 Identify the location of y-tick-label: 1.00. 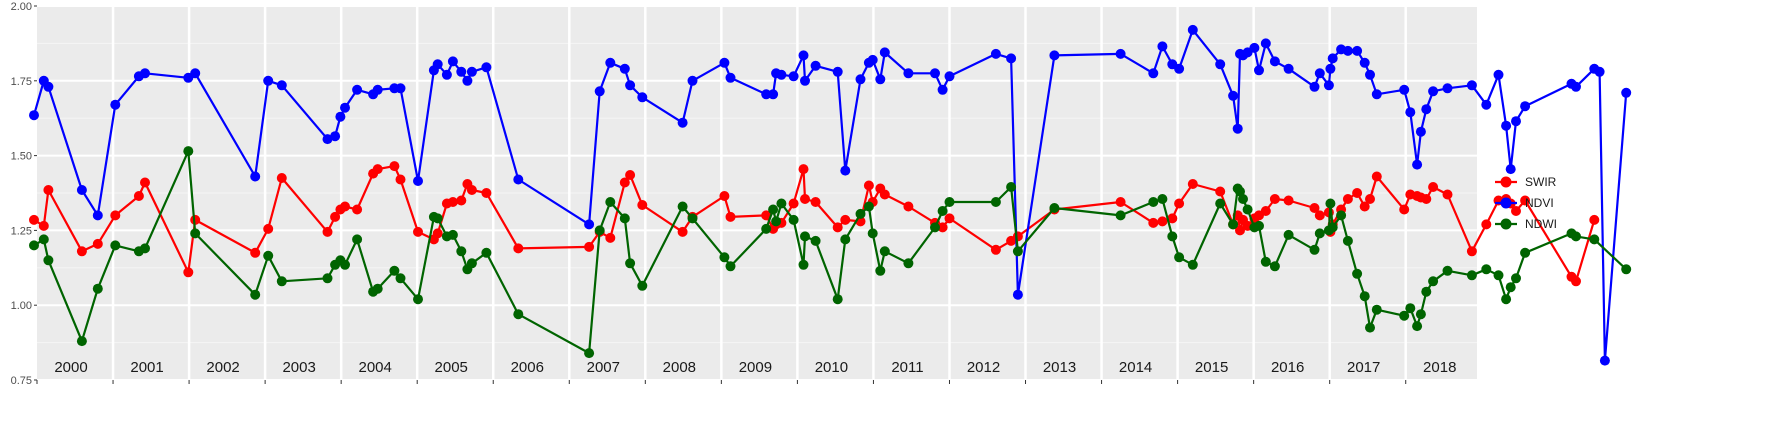
(21, 306).